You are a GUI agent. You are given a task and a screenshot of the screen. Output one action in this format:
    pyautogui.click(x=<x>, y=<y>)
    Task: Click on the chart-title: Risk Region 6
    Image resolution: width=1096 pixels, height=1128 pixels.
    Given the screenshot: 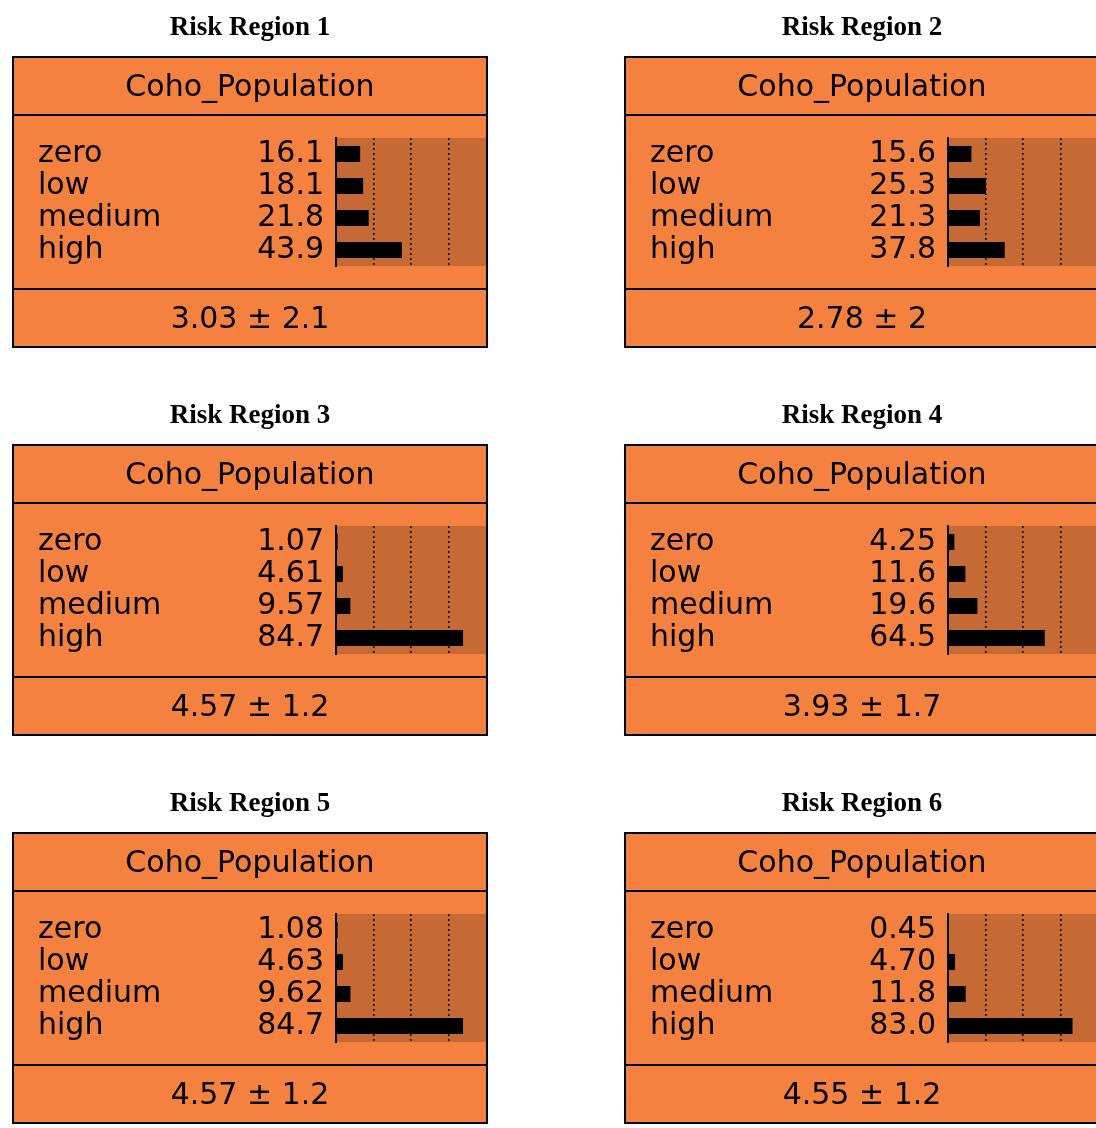 What is the action you would take?
    pyautogui.click(x=862, y=802)
    